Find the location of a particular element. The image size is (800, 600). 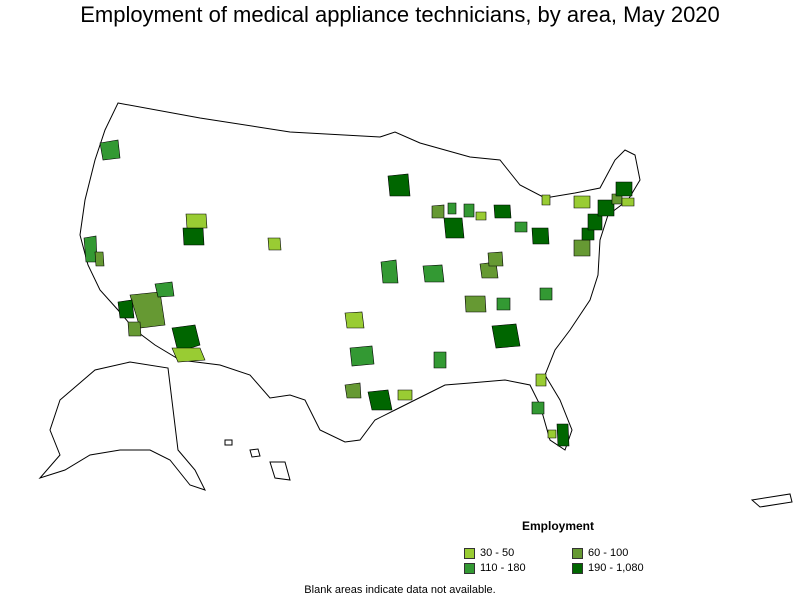

metro-area-kansas-city is located at coordinates (389, 271).